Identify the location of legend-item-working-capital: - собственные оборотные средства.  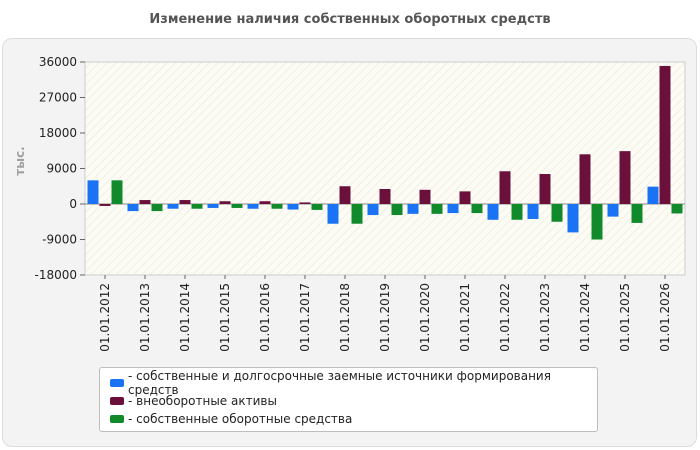
(353, 419).